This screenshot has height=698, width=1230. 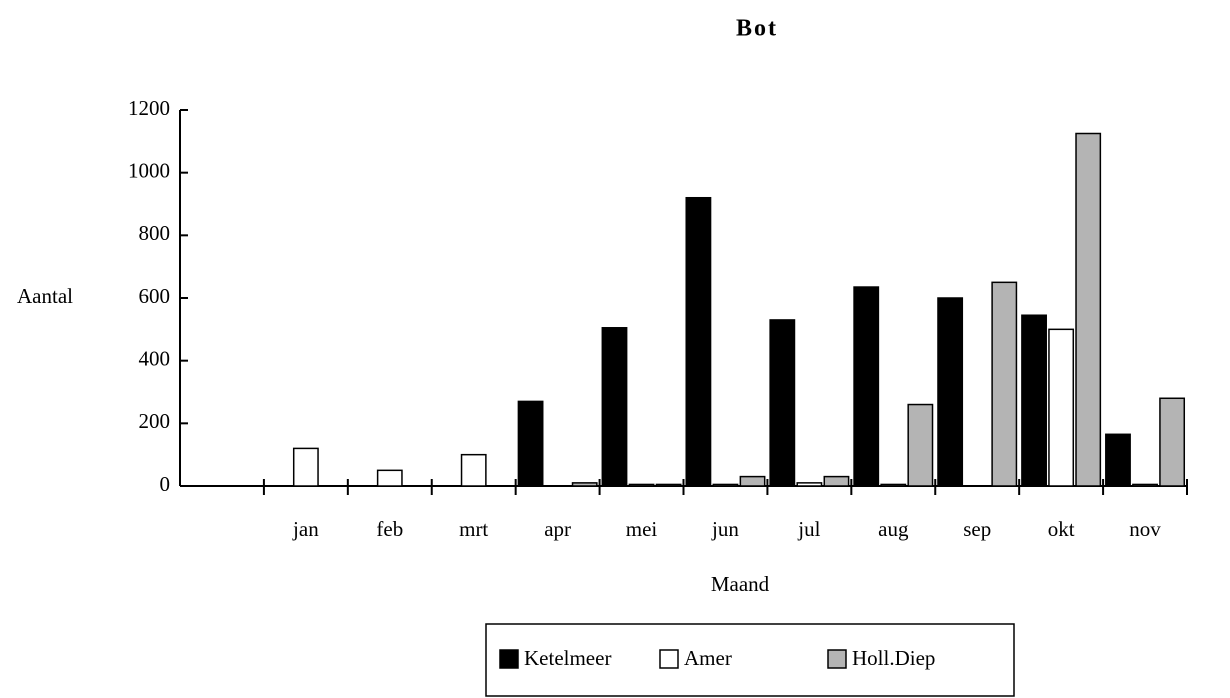 I want to click on x-tick-label: aug, so click(x=893, y=529).